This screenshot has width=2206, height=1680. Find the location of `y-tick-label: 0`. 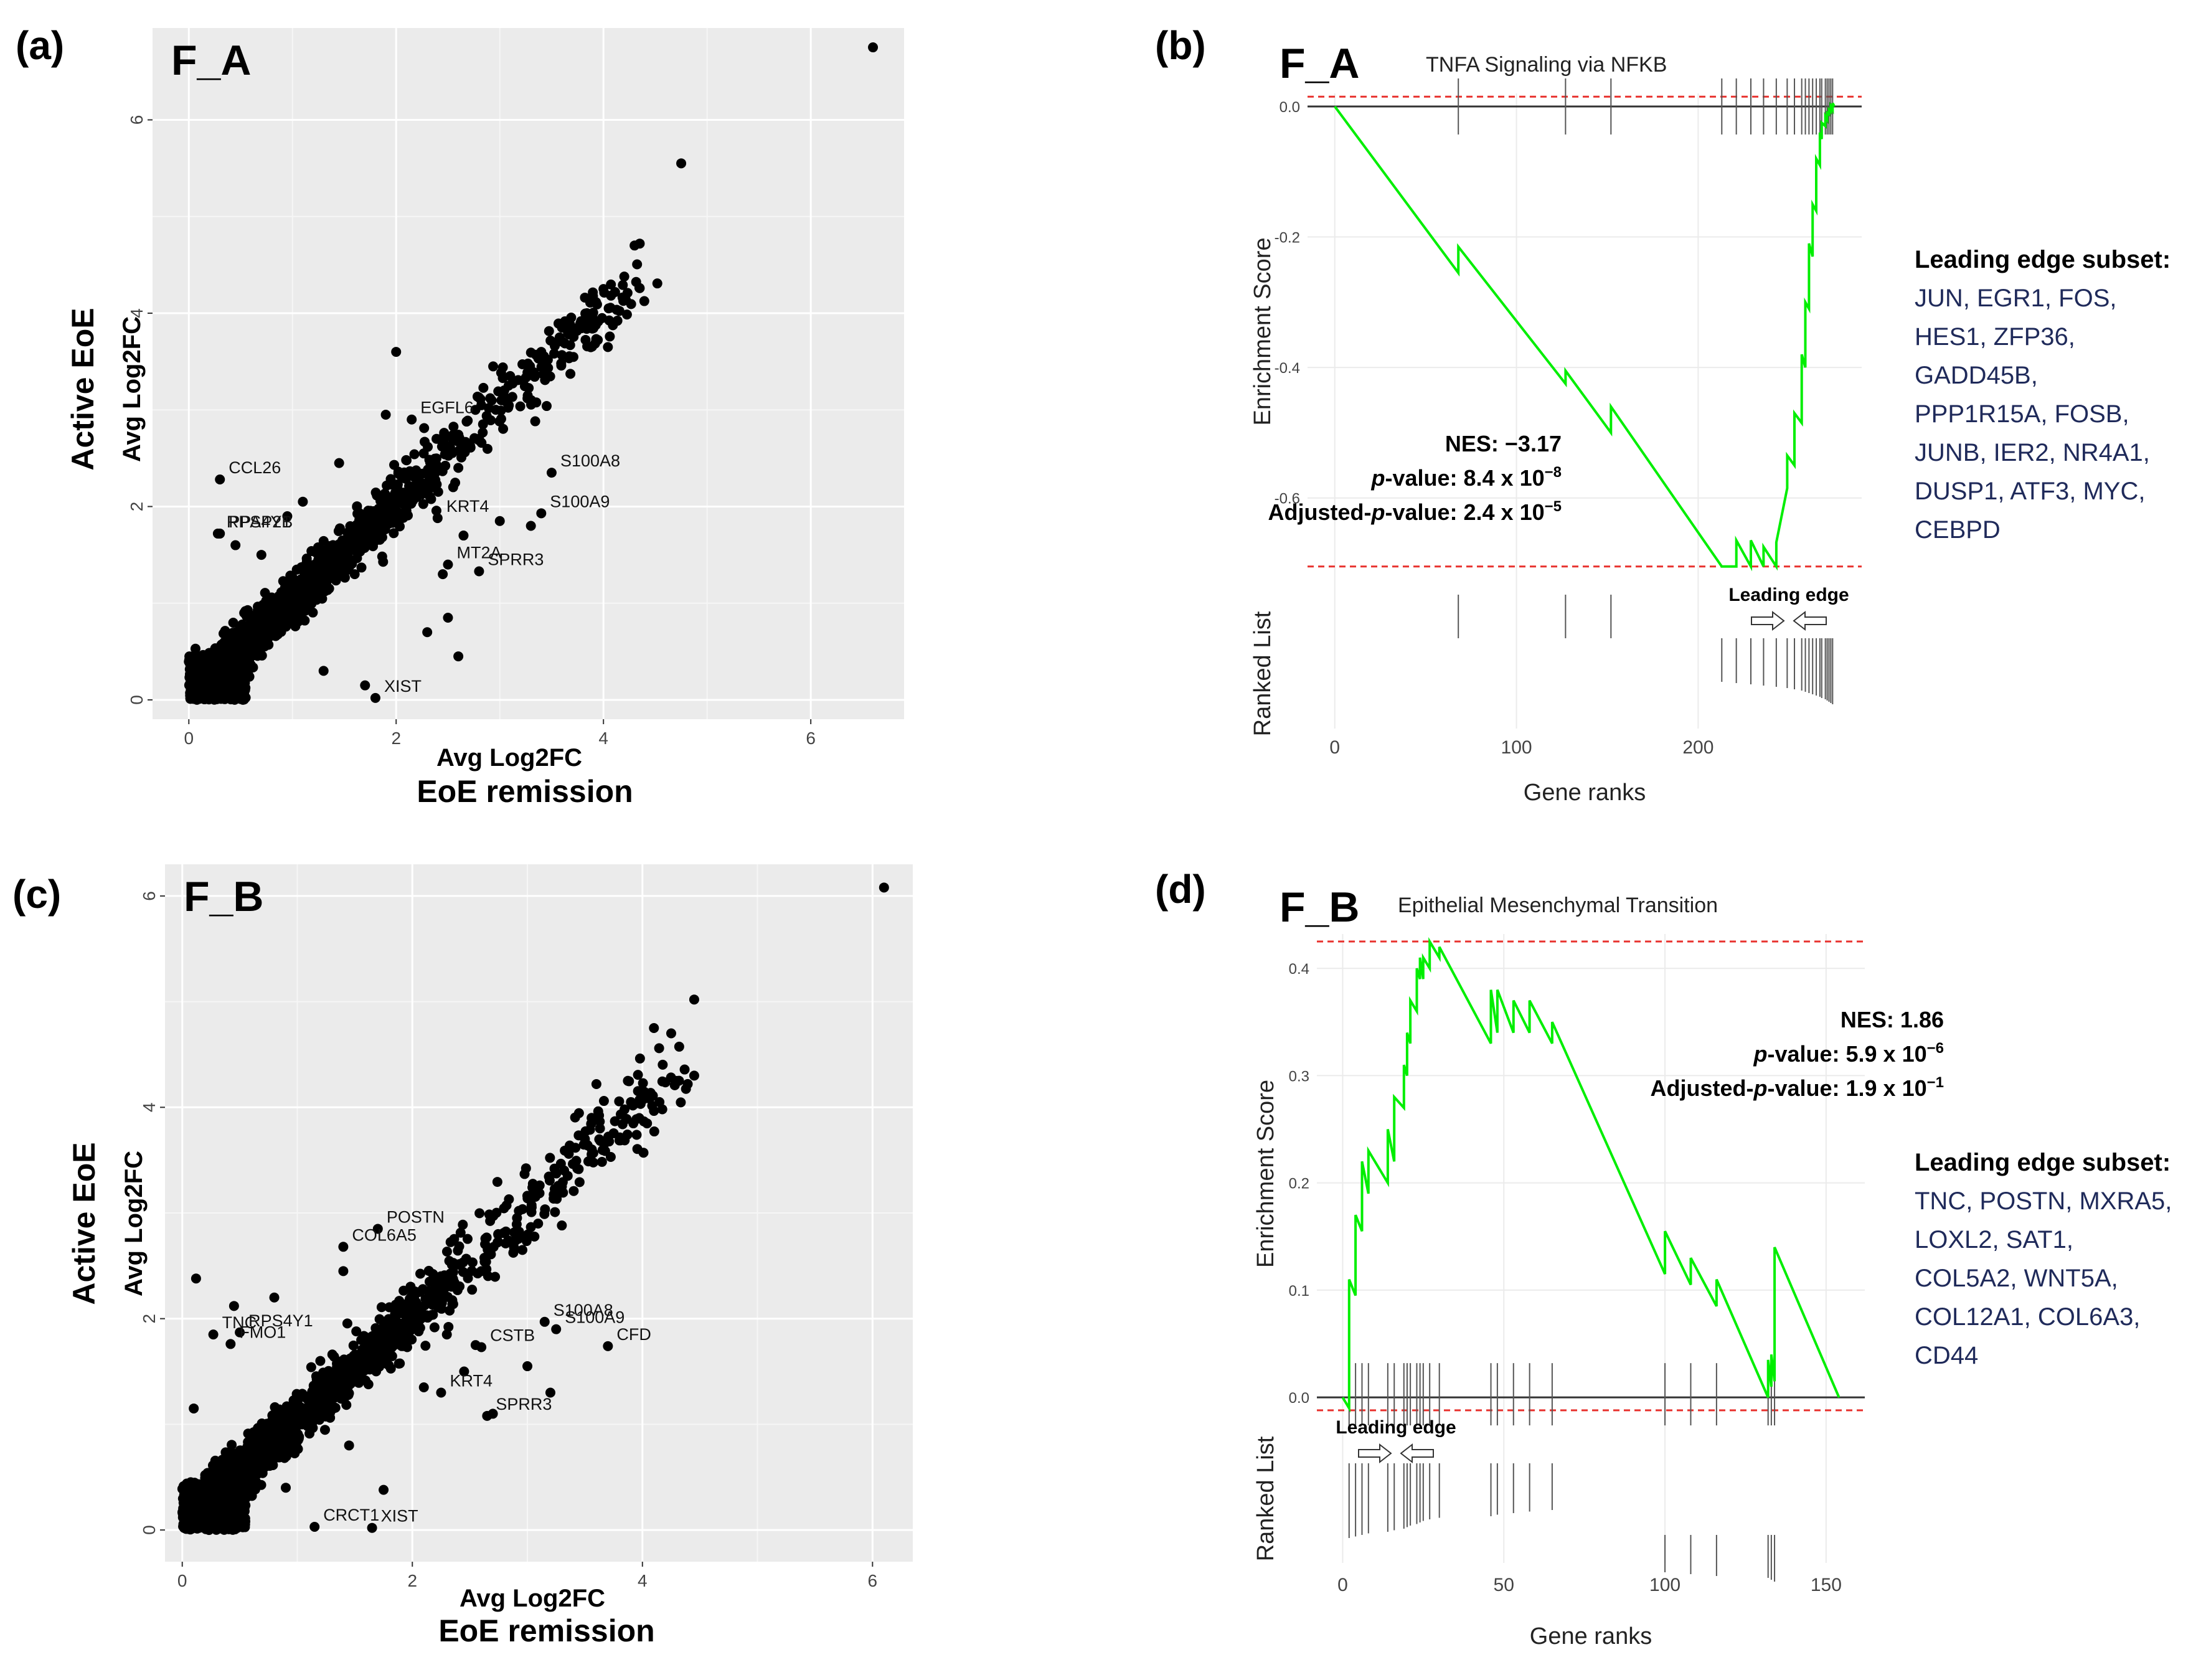

y-tick-label: 0 is located at coordinates (149, 1530).